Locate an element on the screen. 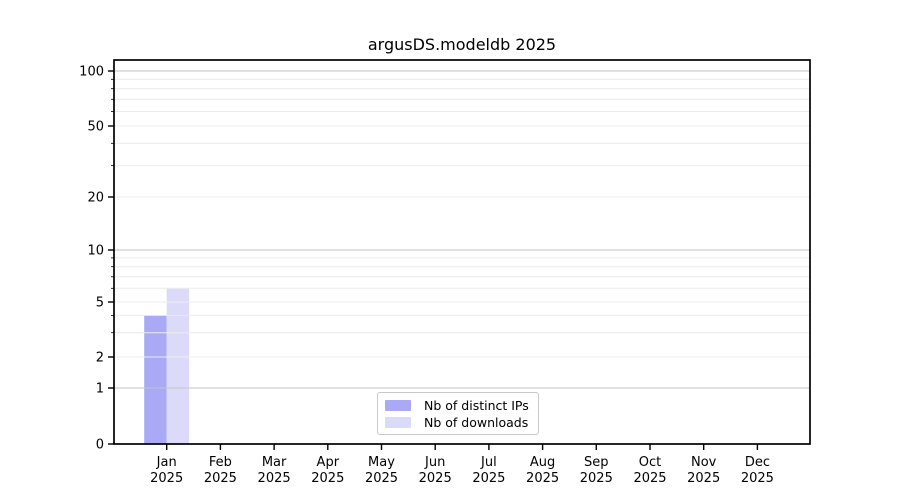  y-tick-label-2: 2 is located at coordinates (100, 358).